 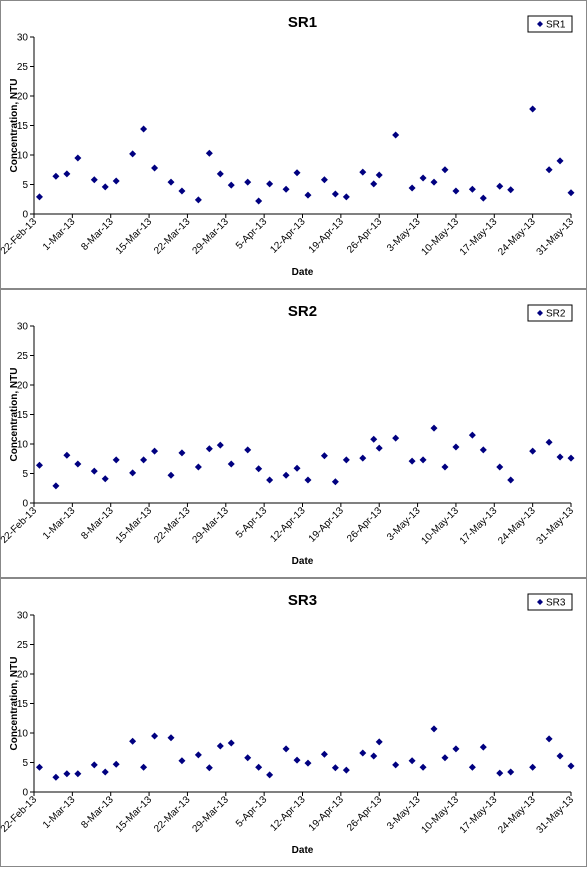 I want to click on x-tick-label: 17-May-13, so click(x=479, y=815).